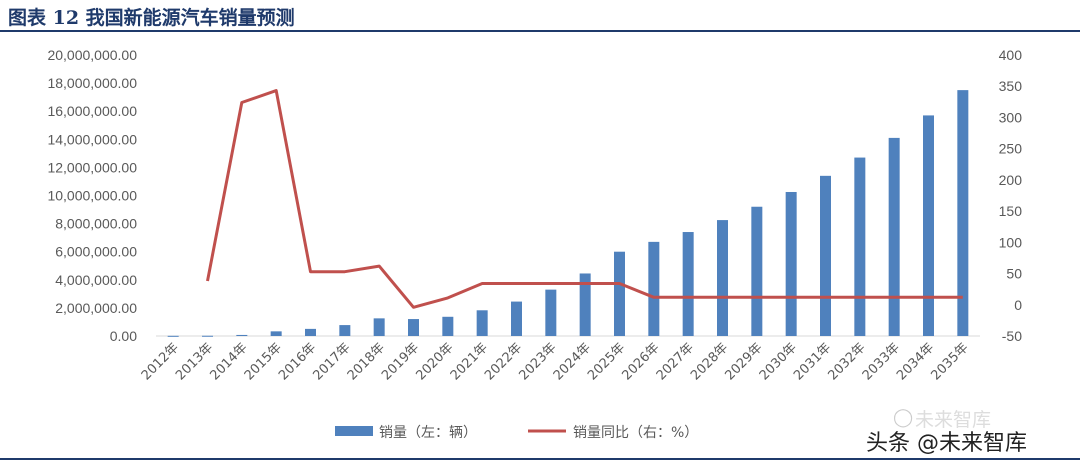  I want to click on x-tick-label: 2027年, so click(675, 361).